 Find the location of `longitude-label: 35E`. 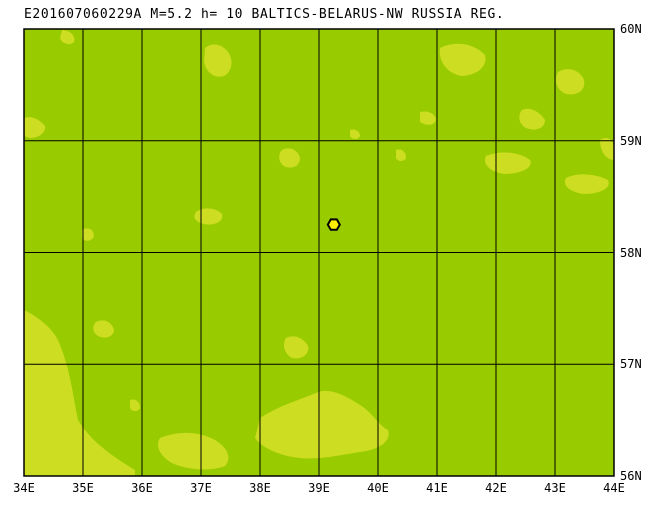

longitude-label: 35E is located at coordinates (83, 488).